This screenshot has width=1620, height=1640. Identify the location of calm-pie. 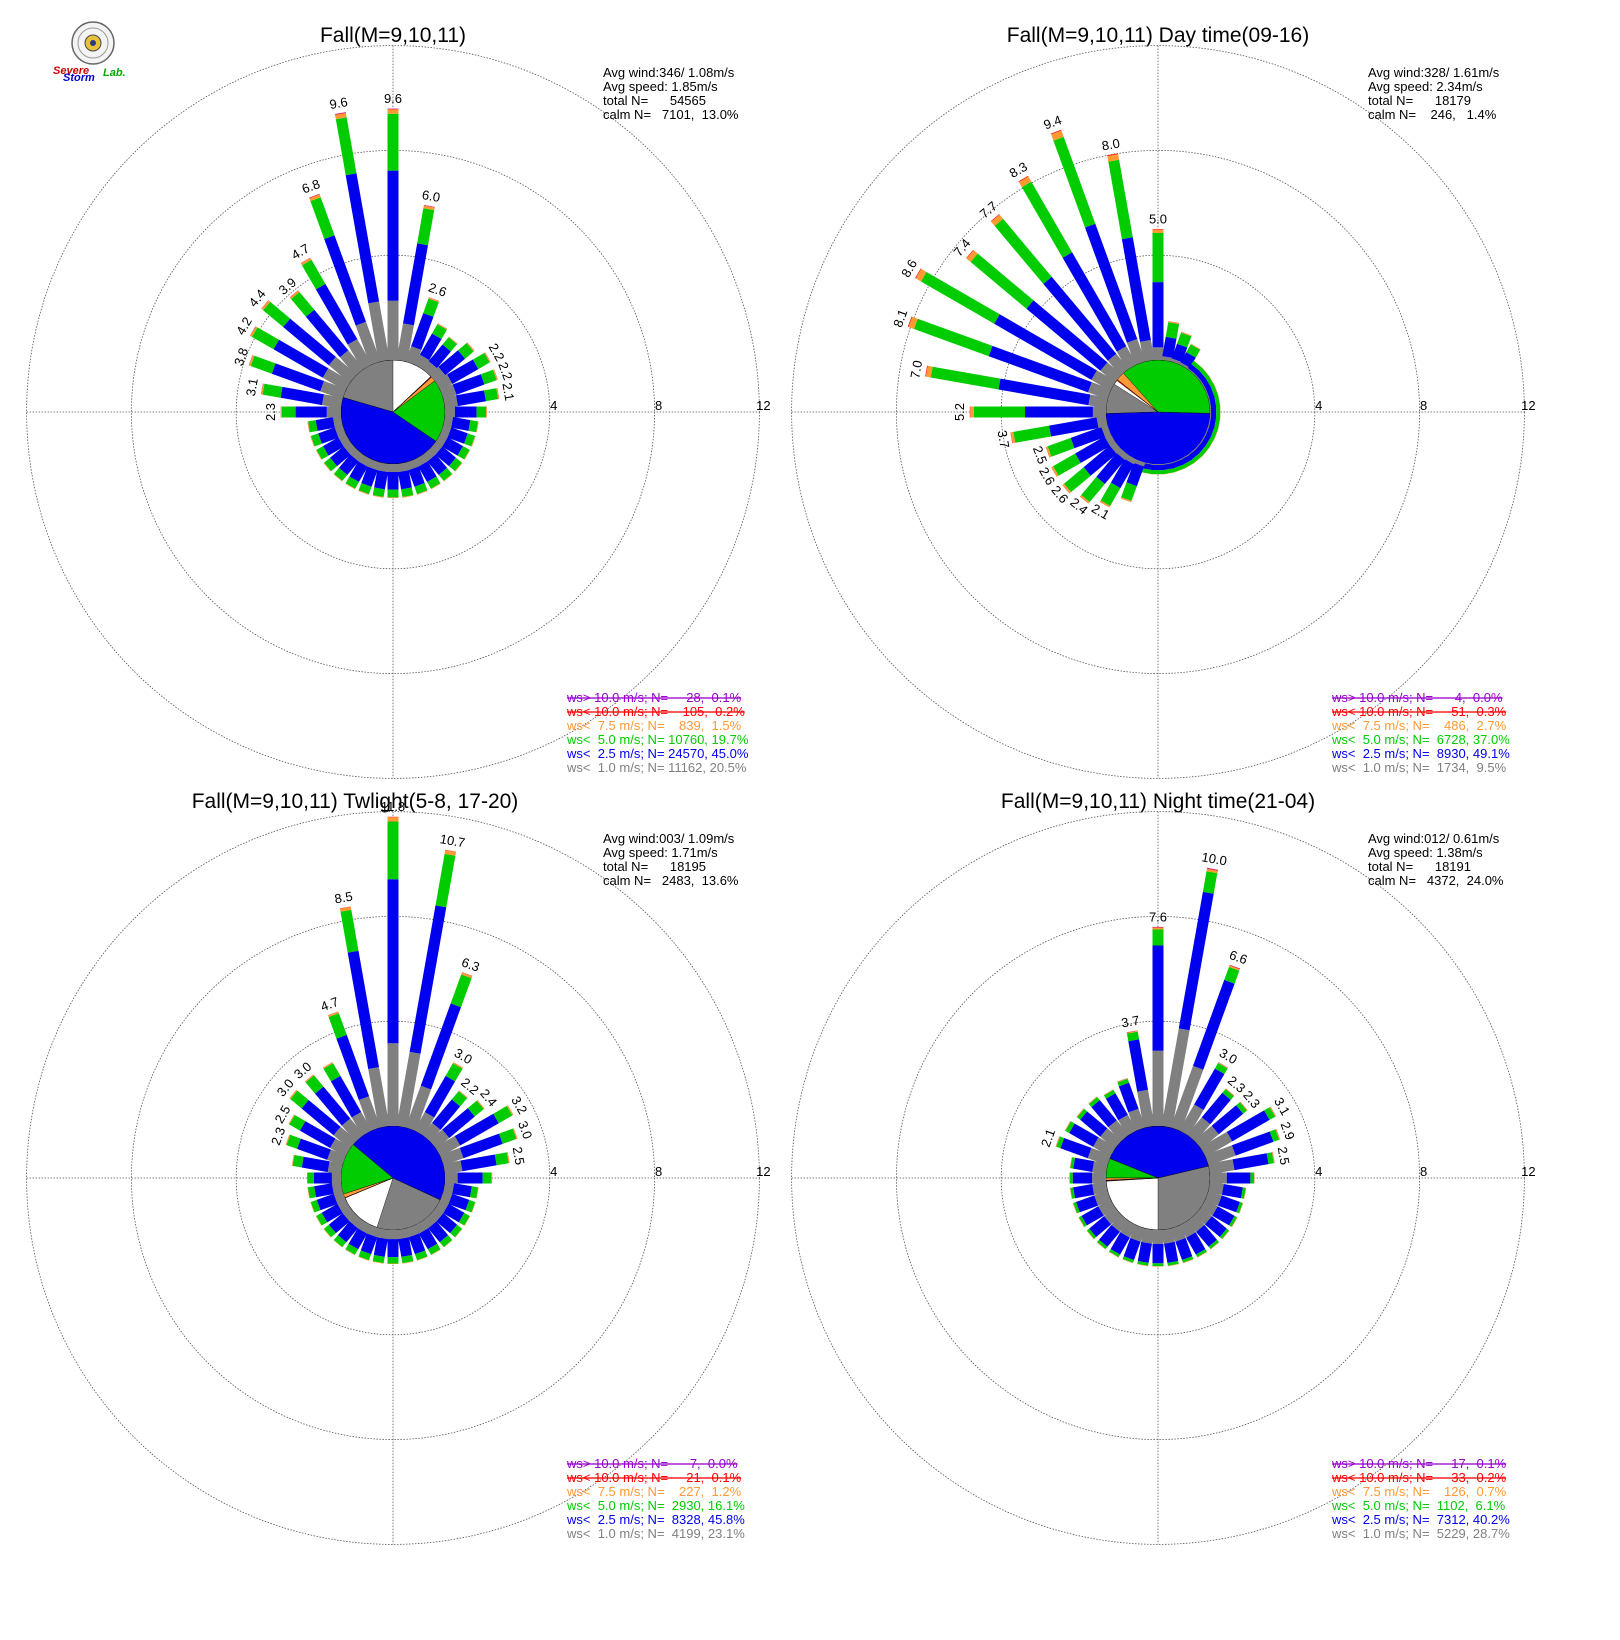
(393, 412).